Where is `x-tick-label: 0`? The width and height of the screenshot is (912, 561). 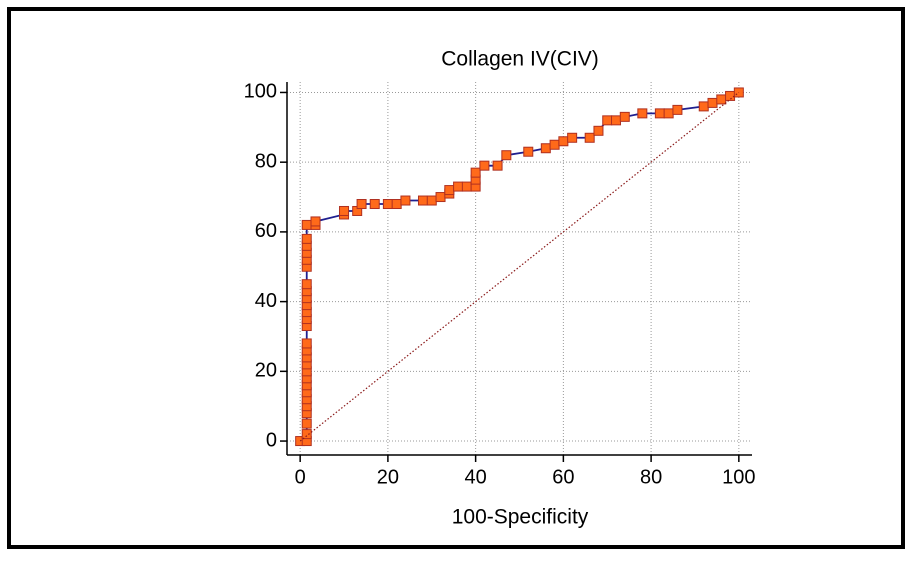 x-tick-label: 0 is located at coordinates (300, 477).